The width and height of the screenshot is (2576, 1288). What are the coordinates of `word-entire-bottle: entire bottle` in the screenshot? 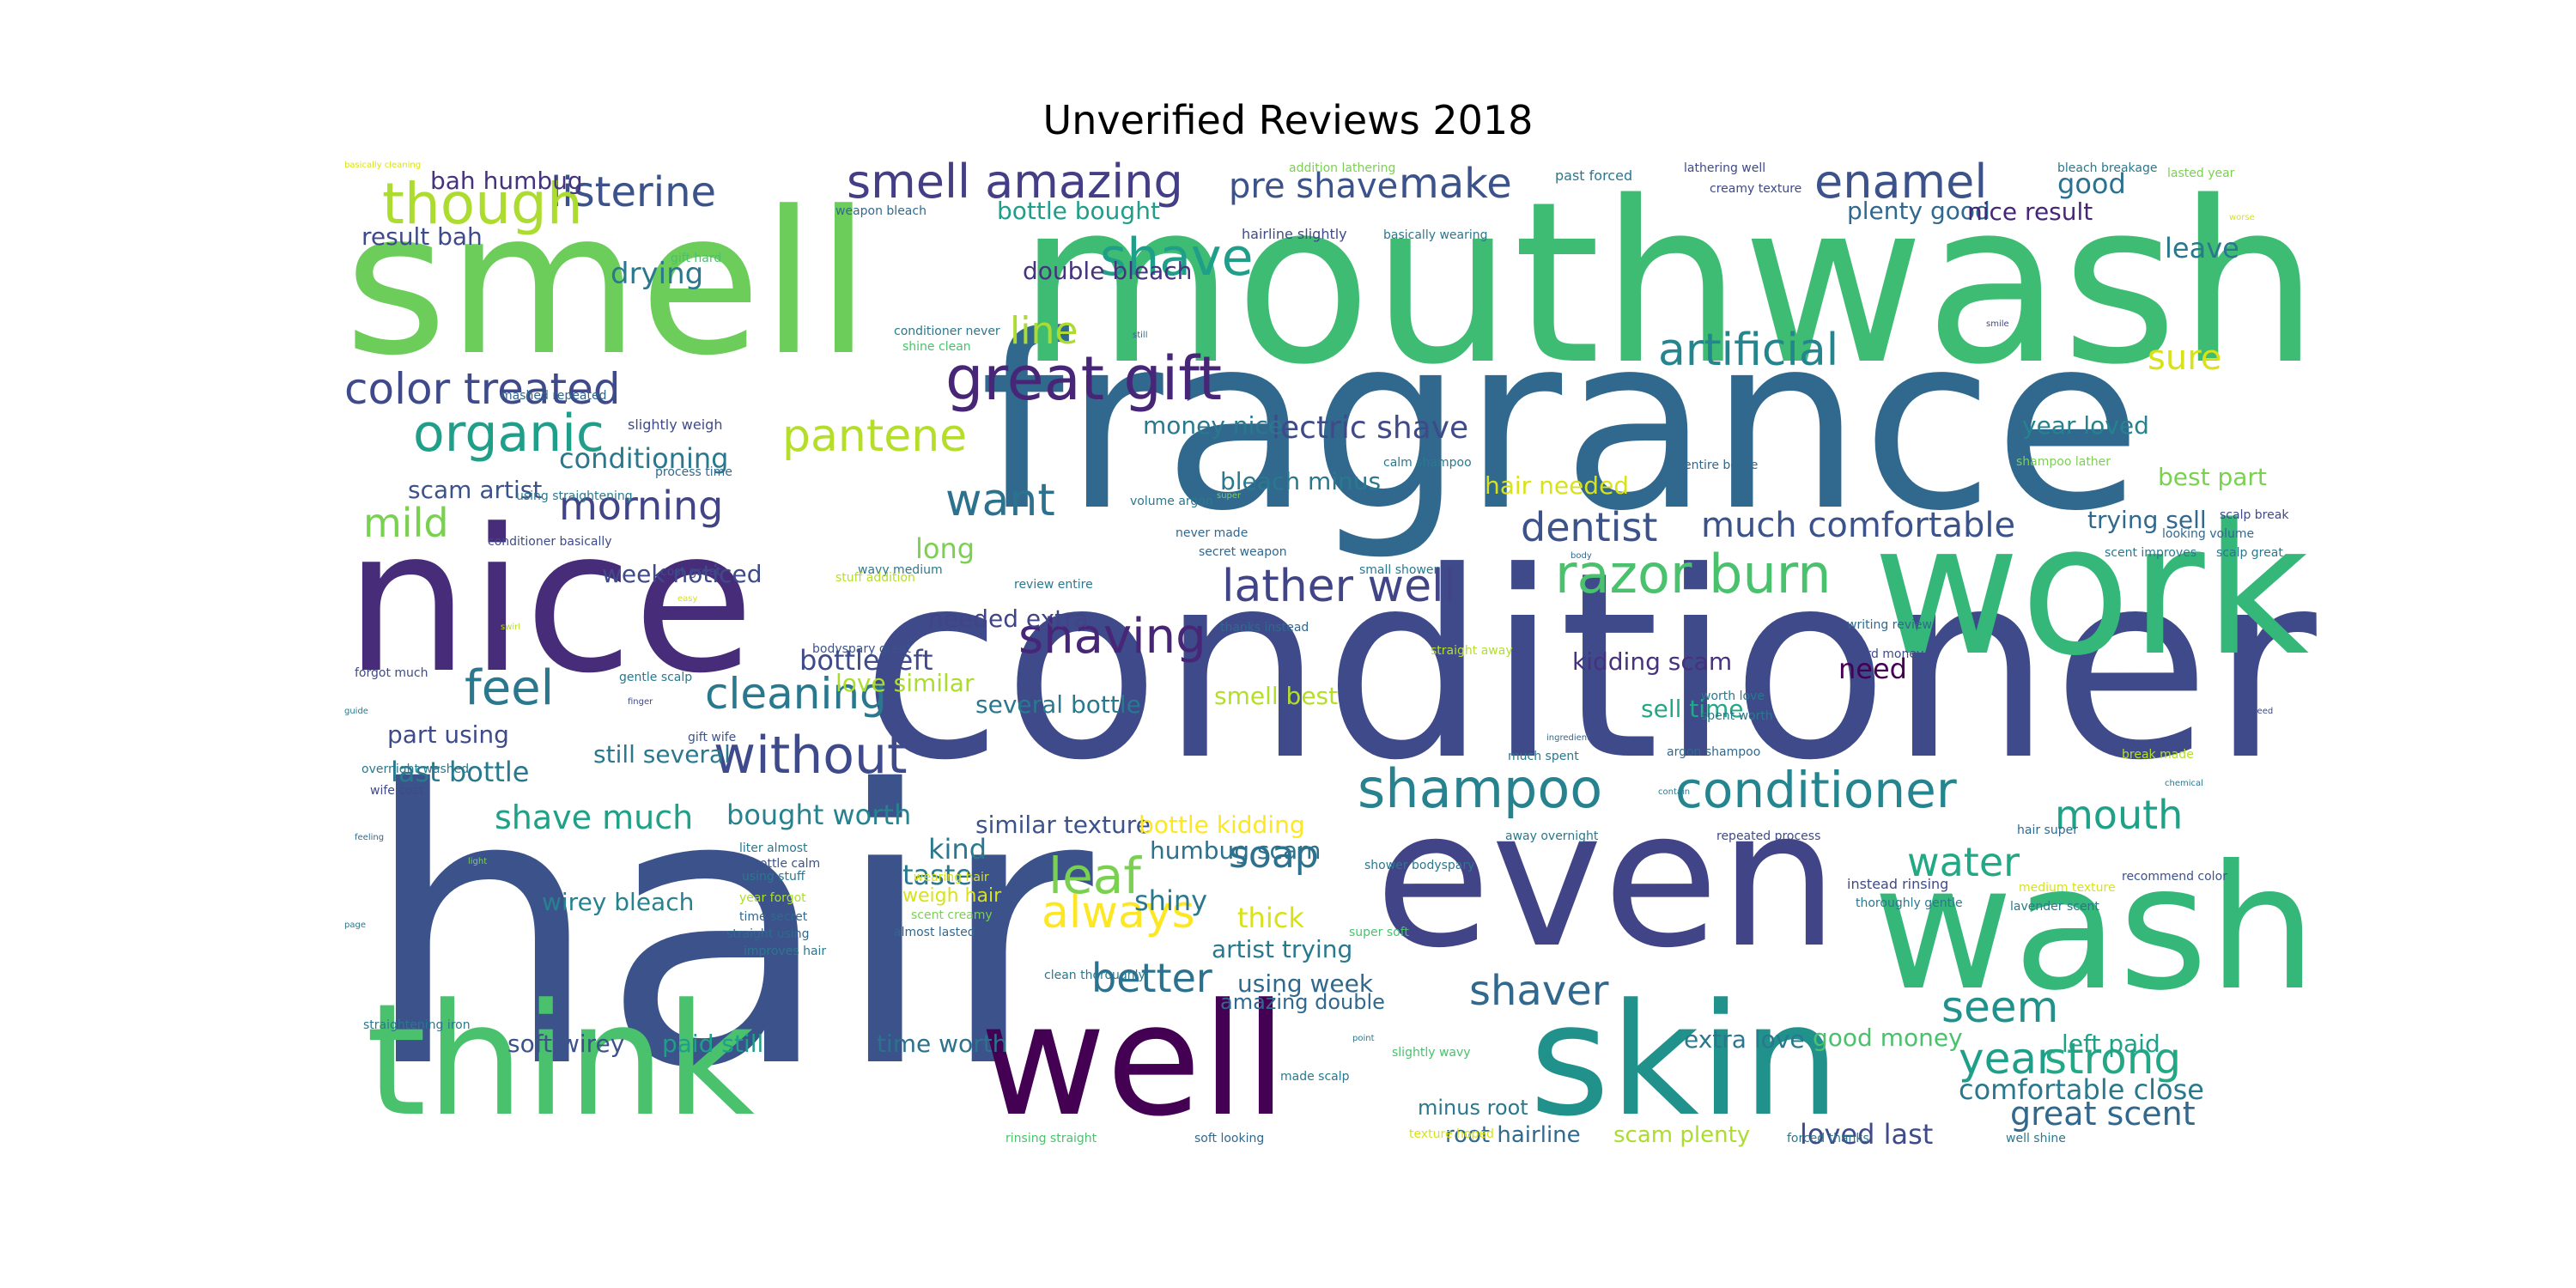 It's located at (1721, 466).